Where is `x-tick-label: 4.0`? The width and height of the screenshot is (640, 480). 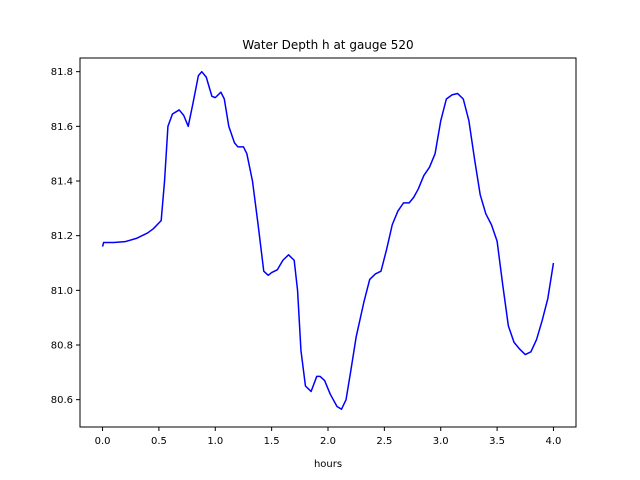 x-tick-label: 4.0 is located at coordinates (554, 441).